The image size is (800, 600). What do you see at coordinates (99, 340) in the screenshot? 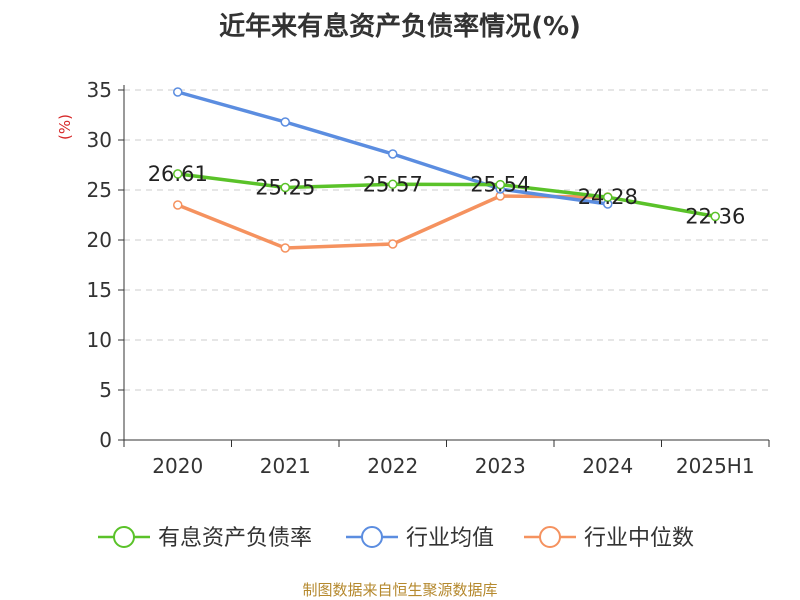
I see `y-tick-label: 10` at bounding box center [99, 340].